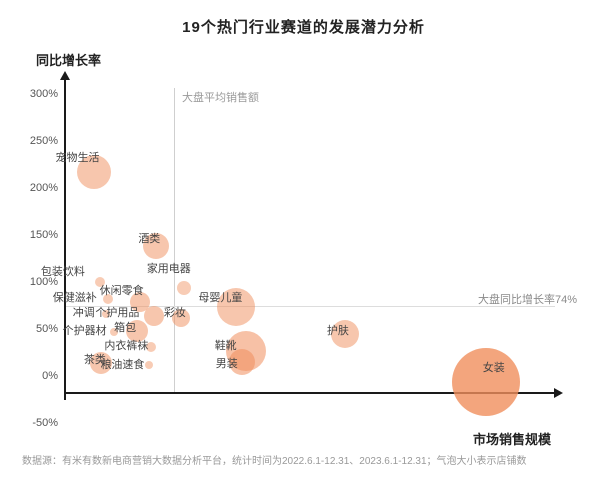 The width and height of the screenshot is (607, 484). I want to click on bubble-label: 粮油速食, so click(122, 364).